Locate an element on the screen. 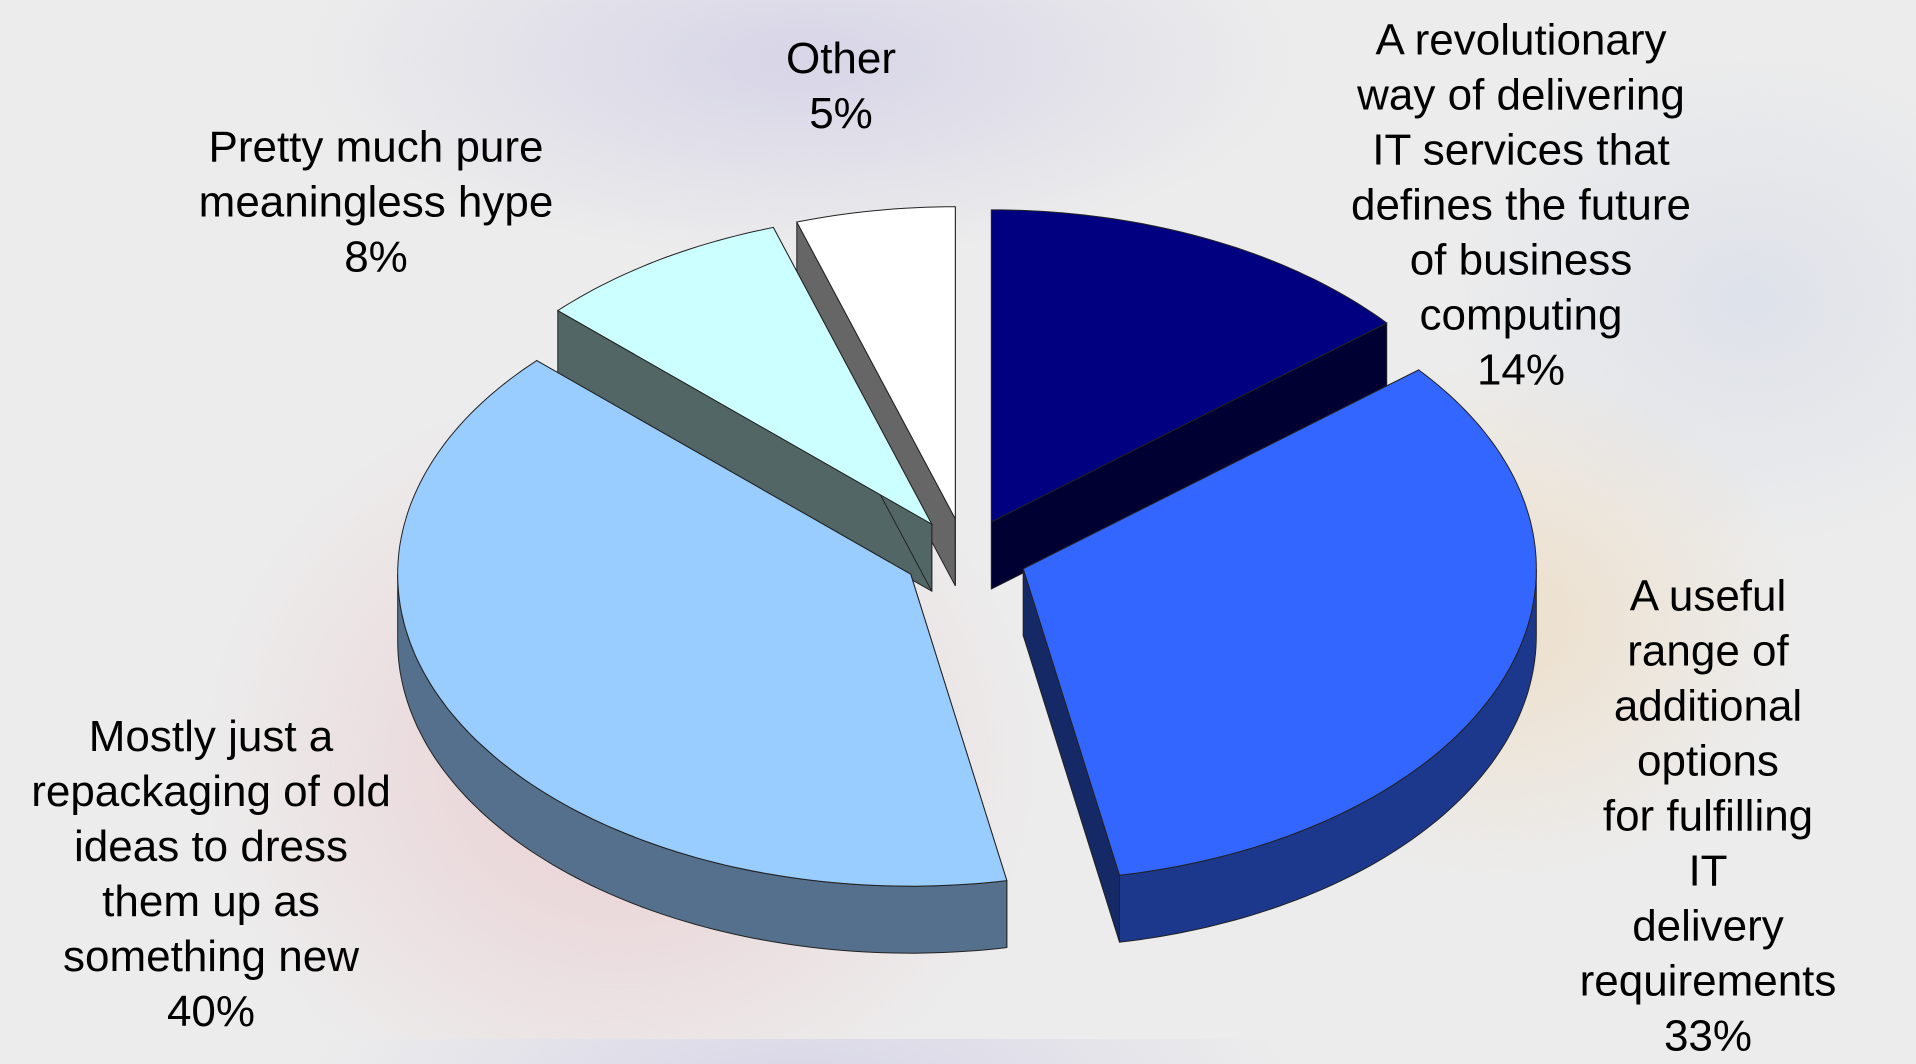  value-label: 40% is located at coordinates (211, 1011).